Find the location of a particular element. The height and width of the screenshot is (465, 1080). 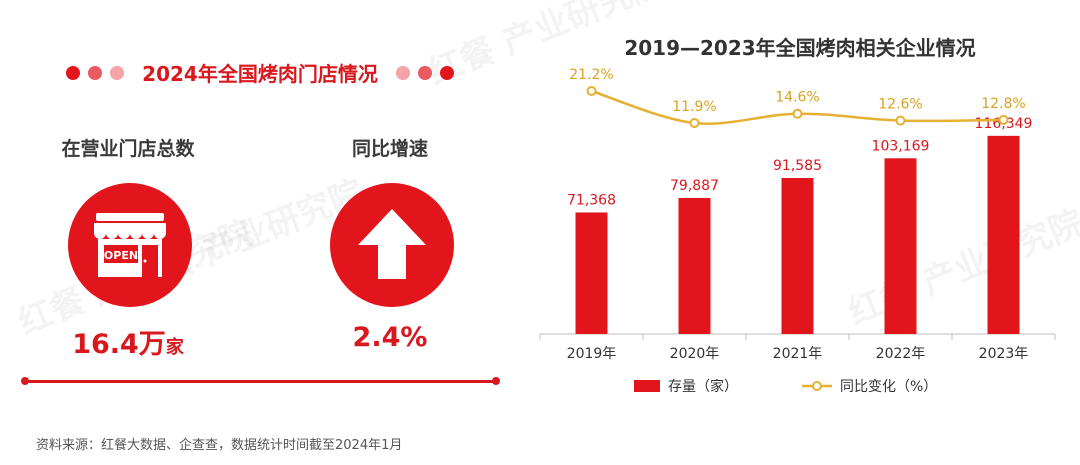

line-value-label: 12.6% is located at coordinates (900, 105).